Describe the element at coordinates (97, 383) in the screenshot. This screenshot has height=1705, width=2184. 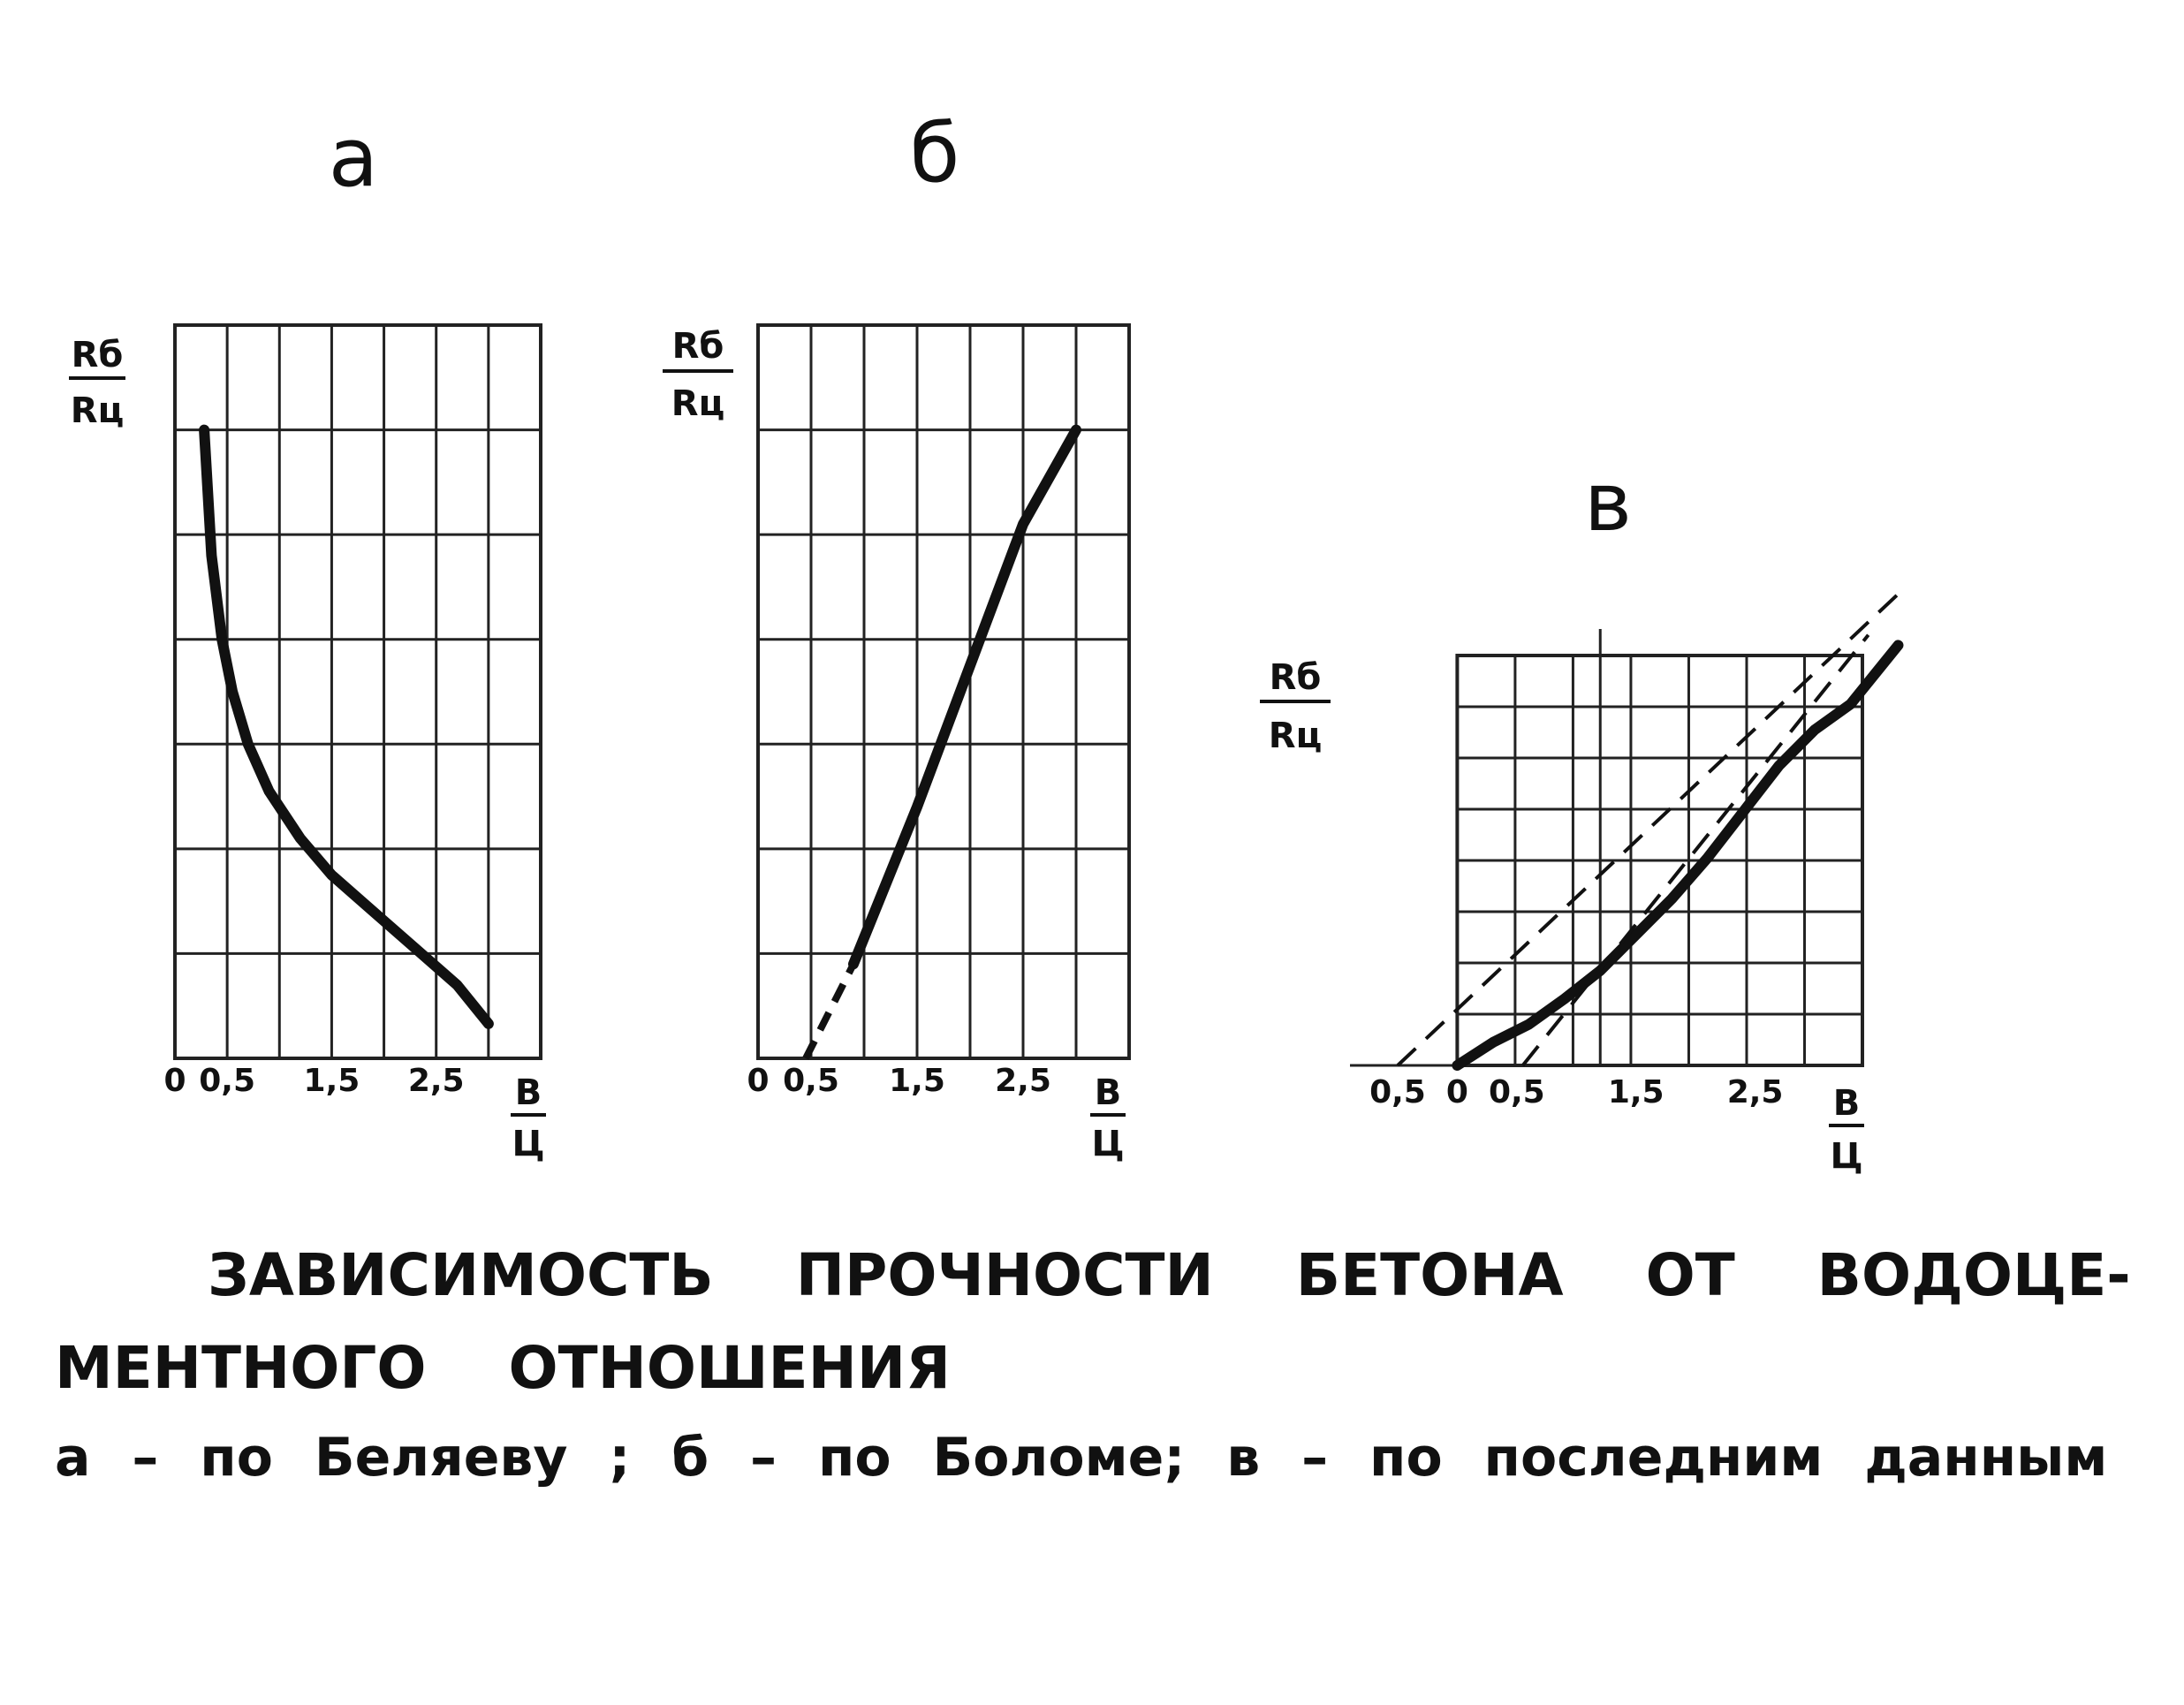
I see `y-axis-label-a: Rб Rц` at that location.